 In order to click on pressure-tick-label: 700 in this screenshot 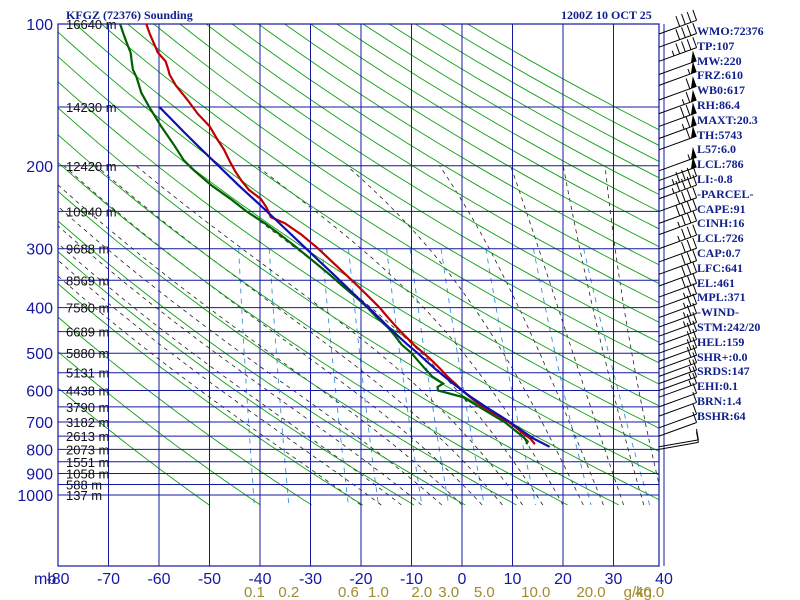, I will do `click(39, 423)`.